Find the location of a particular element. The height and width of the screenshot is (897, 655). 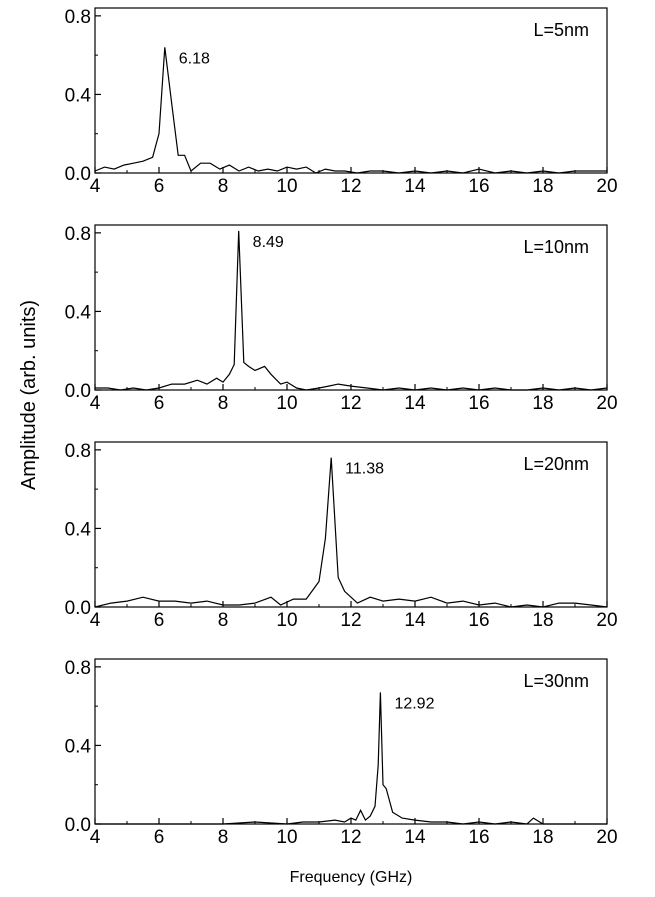

peak-label: 6.18 is located at coordinates (194, 58).